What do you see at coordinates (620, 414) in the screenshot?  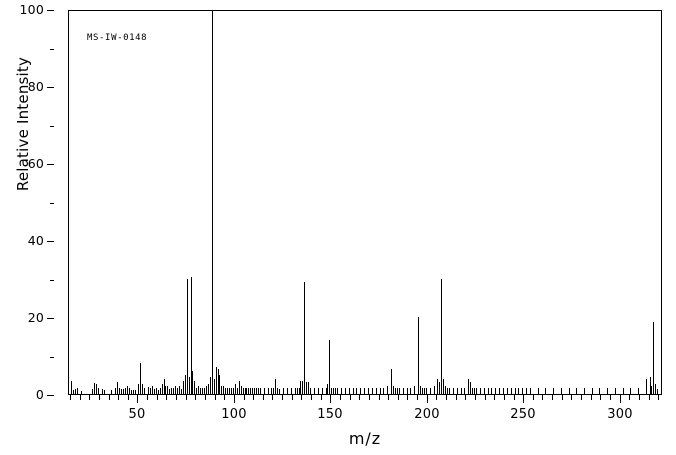 I see `x-axis-tick-label: 300` at bounding box center [620, 414].